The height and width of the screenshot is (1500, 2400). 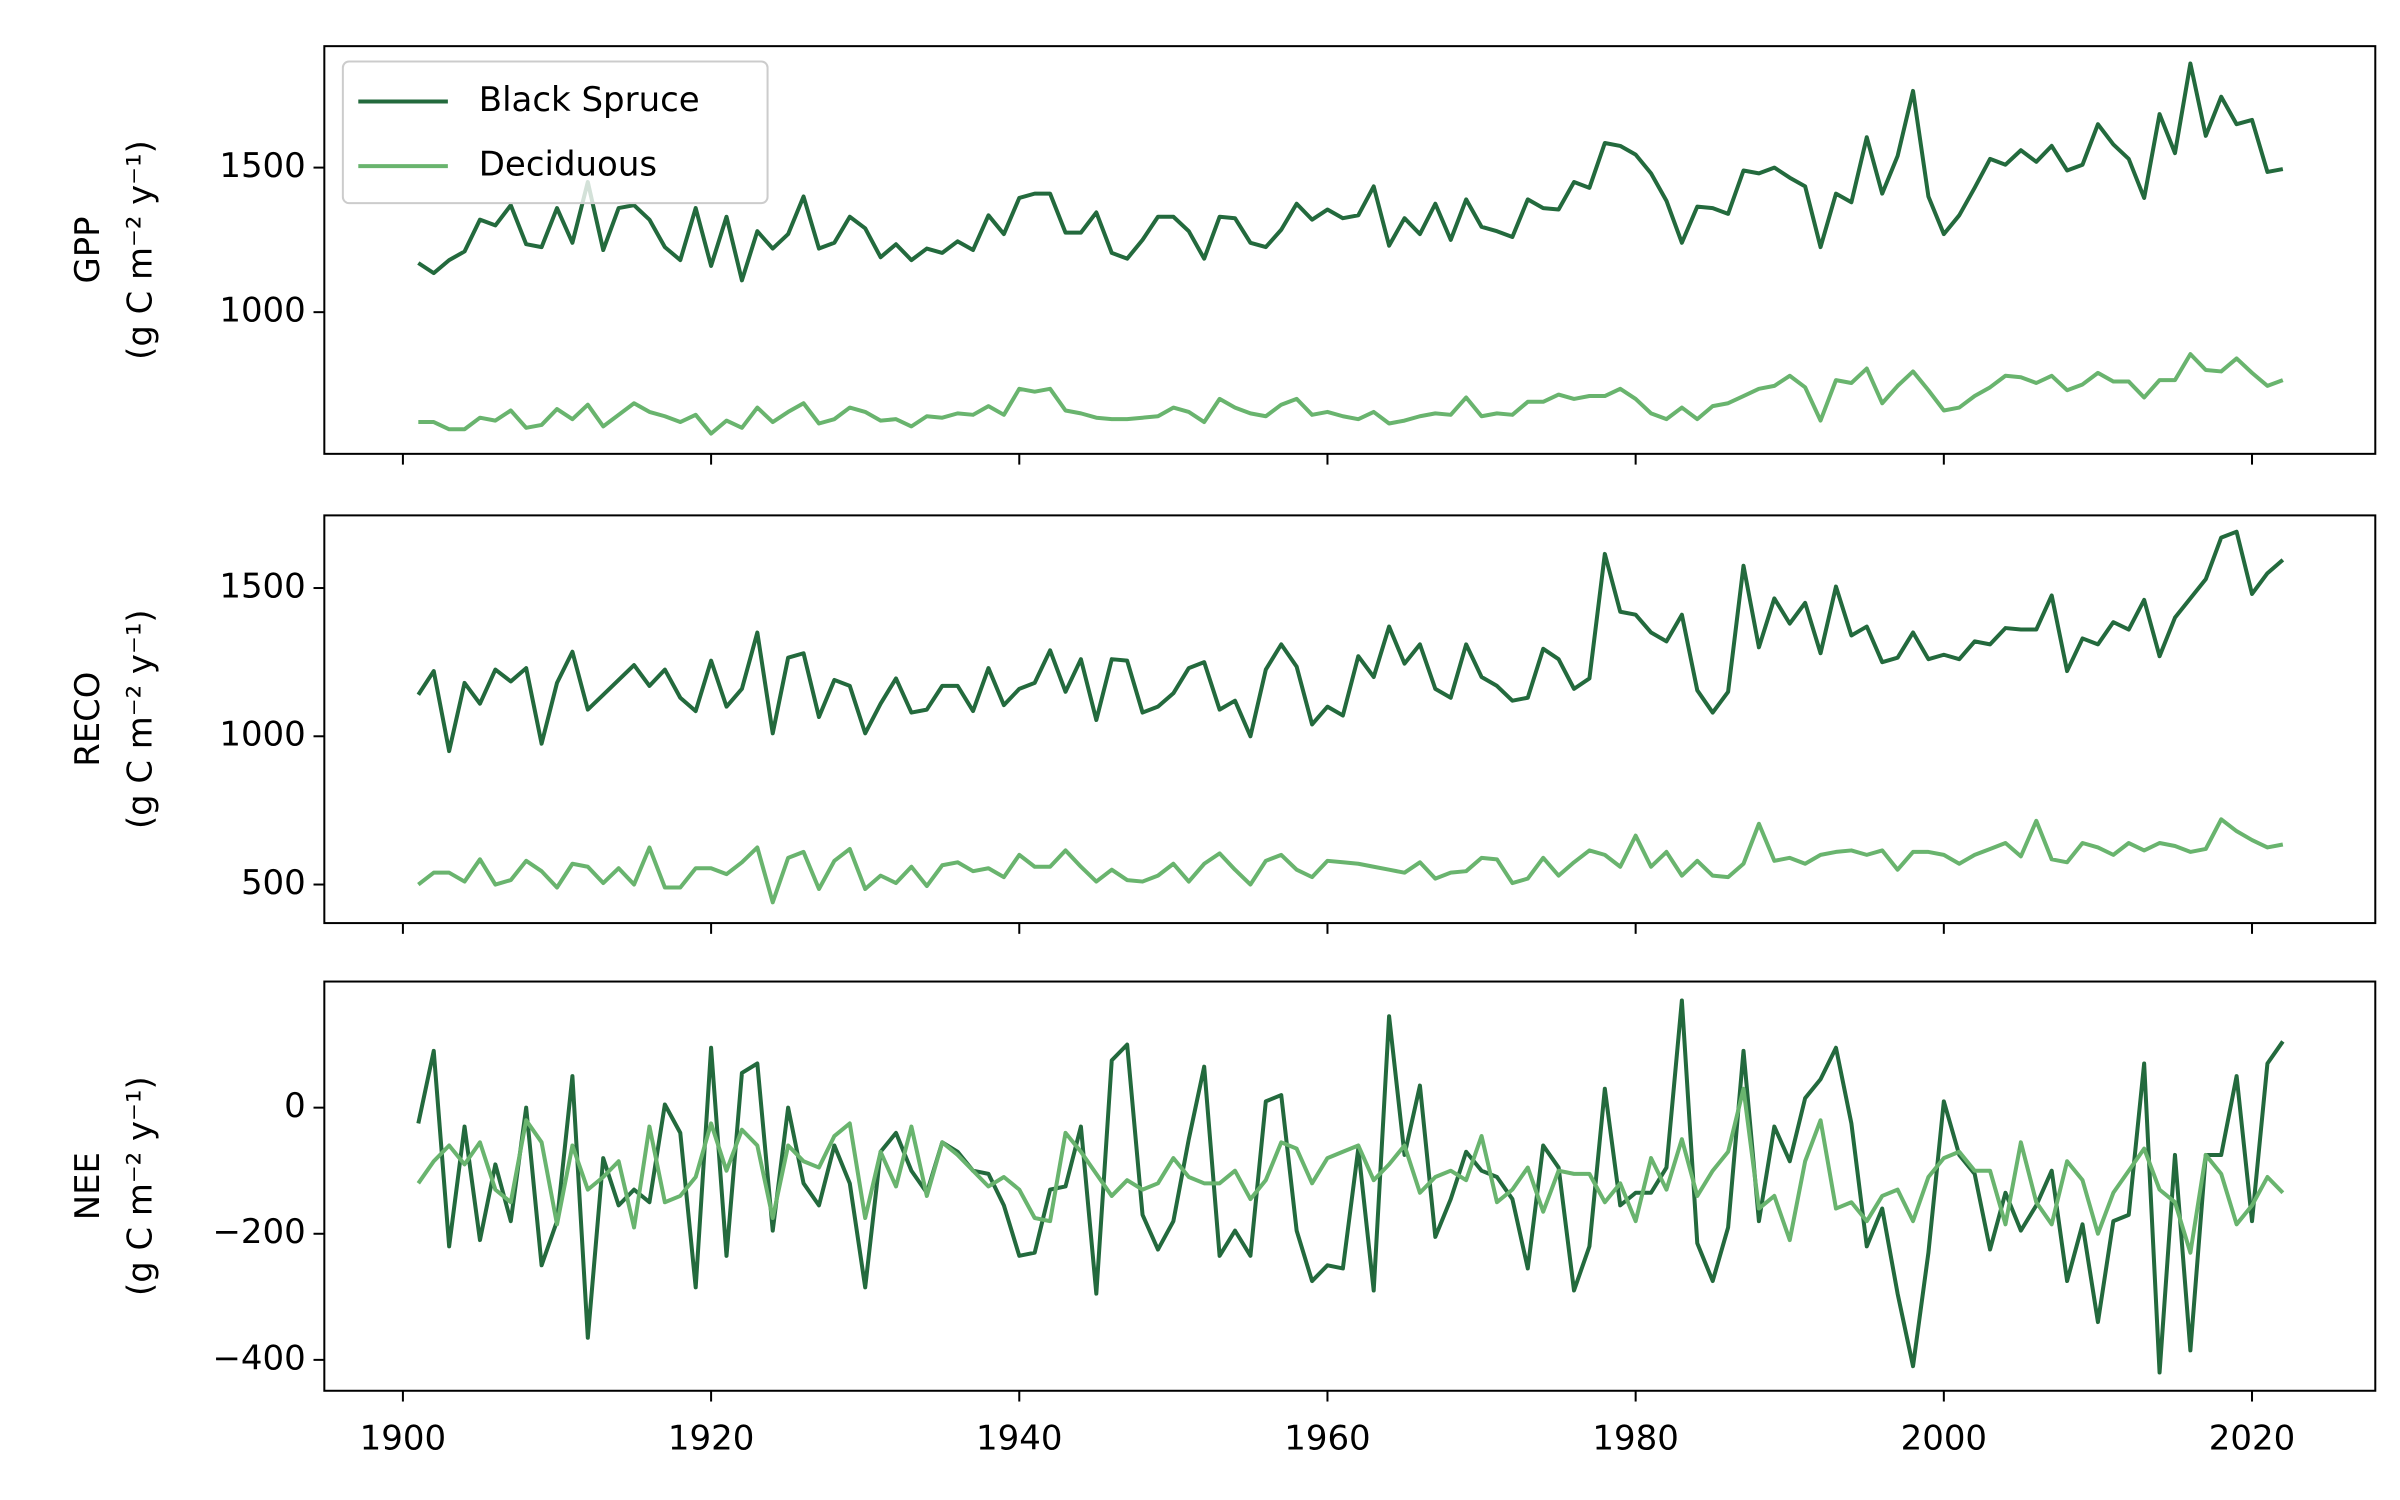 What do you see at coordinates (1944, 1438) in the screenshot?
I see `x-tick-label: 2000` at bounding box center [1944, 1438].